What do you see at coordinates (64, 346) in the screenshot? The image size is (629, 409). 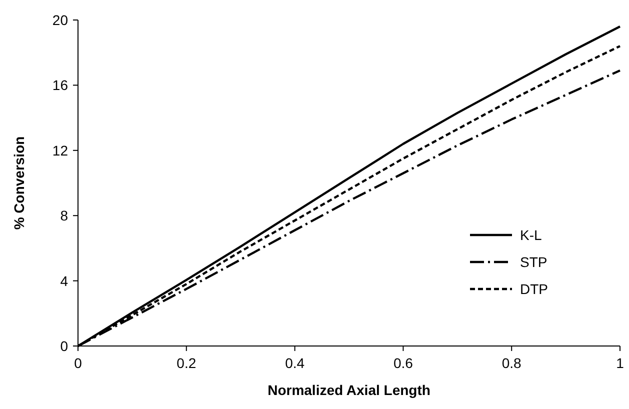 I see `y-tick-label: 0` at bounding box center [64, 346].